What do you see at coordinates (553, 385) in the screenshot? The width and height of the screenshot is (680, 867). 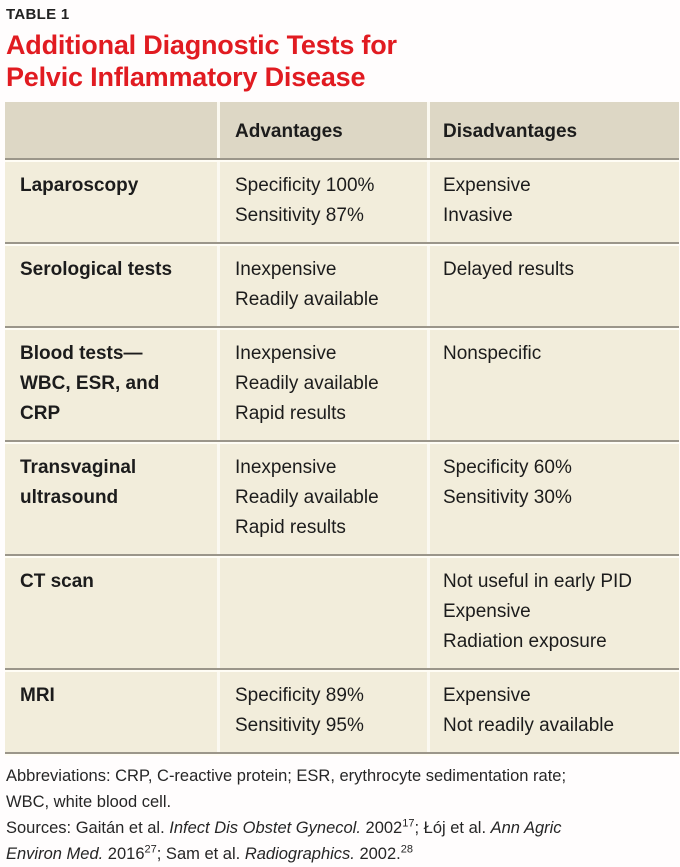 I see `disadvantages-cell: Nonspecific` at bounding box center [553, 385].